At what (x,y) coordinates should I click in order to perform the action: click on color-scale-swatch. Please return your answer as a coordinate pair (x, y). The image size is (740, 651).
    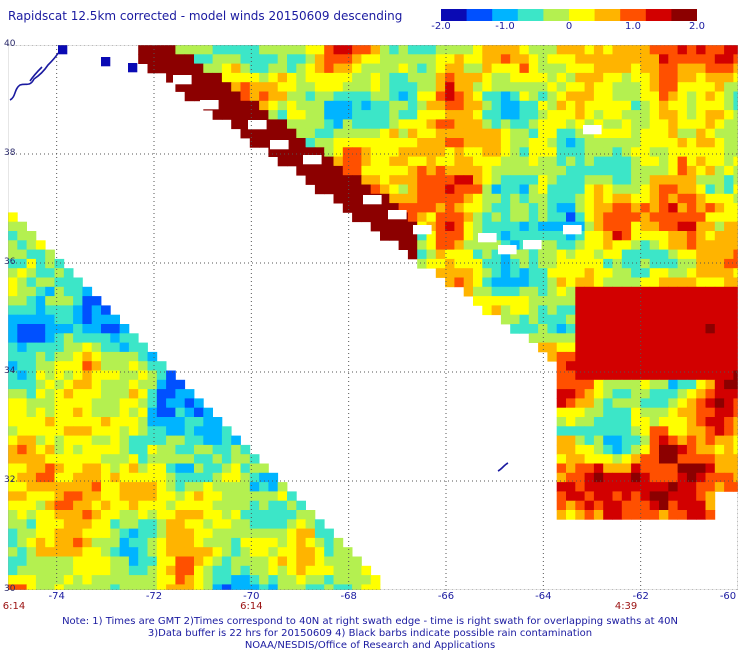
    Looking at the image, I should click on (582, 15).